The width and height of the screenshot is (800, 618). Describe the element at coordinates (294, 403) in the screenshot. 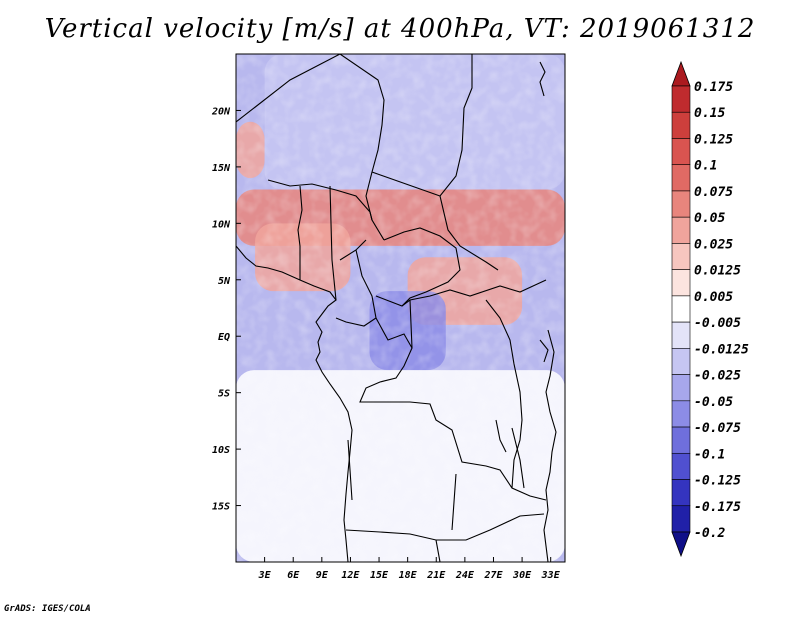

I see `coastline-west` at that location.